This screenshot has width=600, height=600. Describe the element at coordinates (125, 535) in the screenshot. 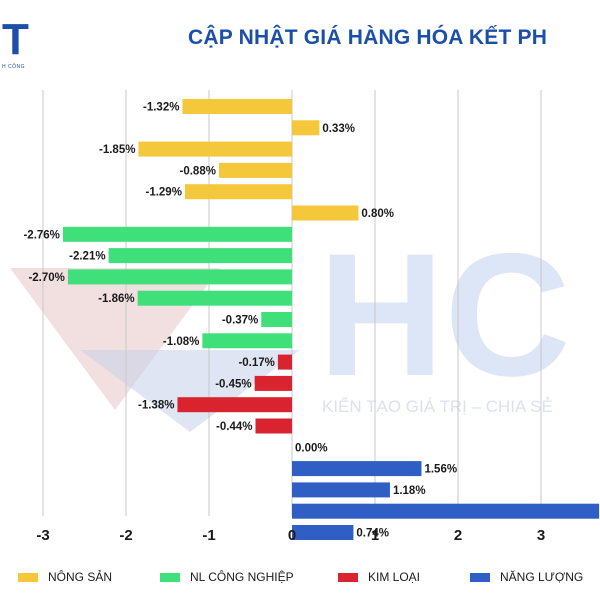

I see `x-tick-label: -2` at that location.